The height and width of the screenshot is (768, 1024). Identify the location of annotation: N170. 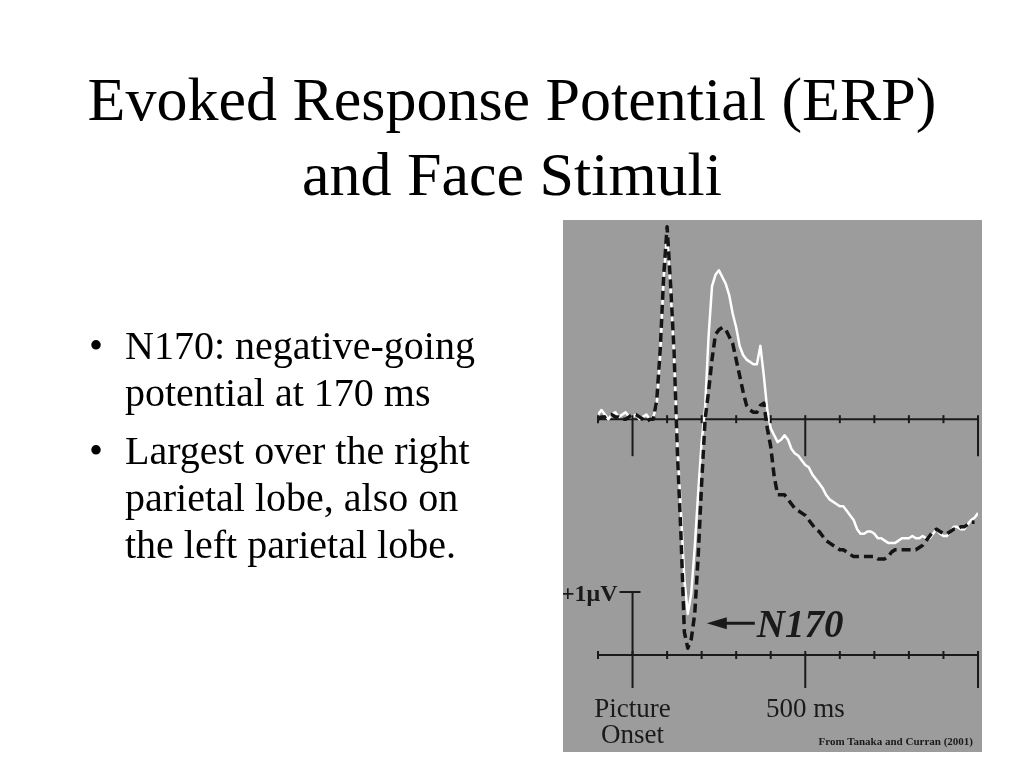
(799, 624).